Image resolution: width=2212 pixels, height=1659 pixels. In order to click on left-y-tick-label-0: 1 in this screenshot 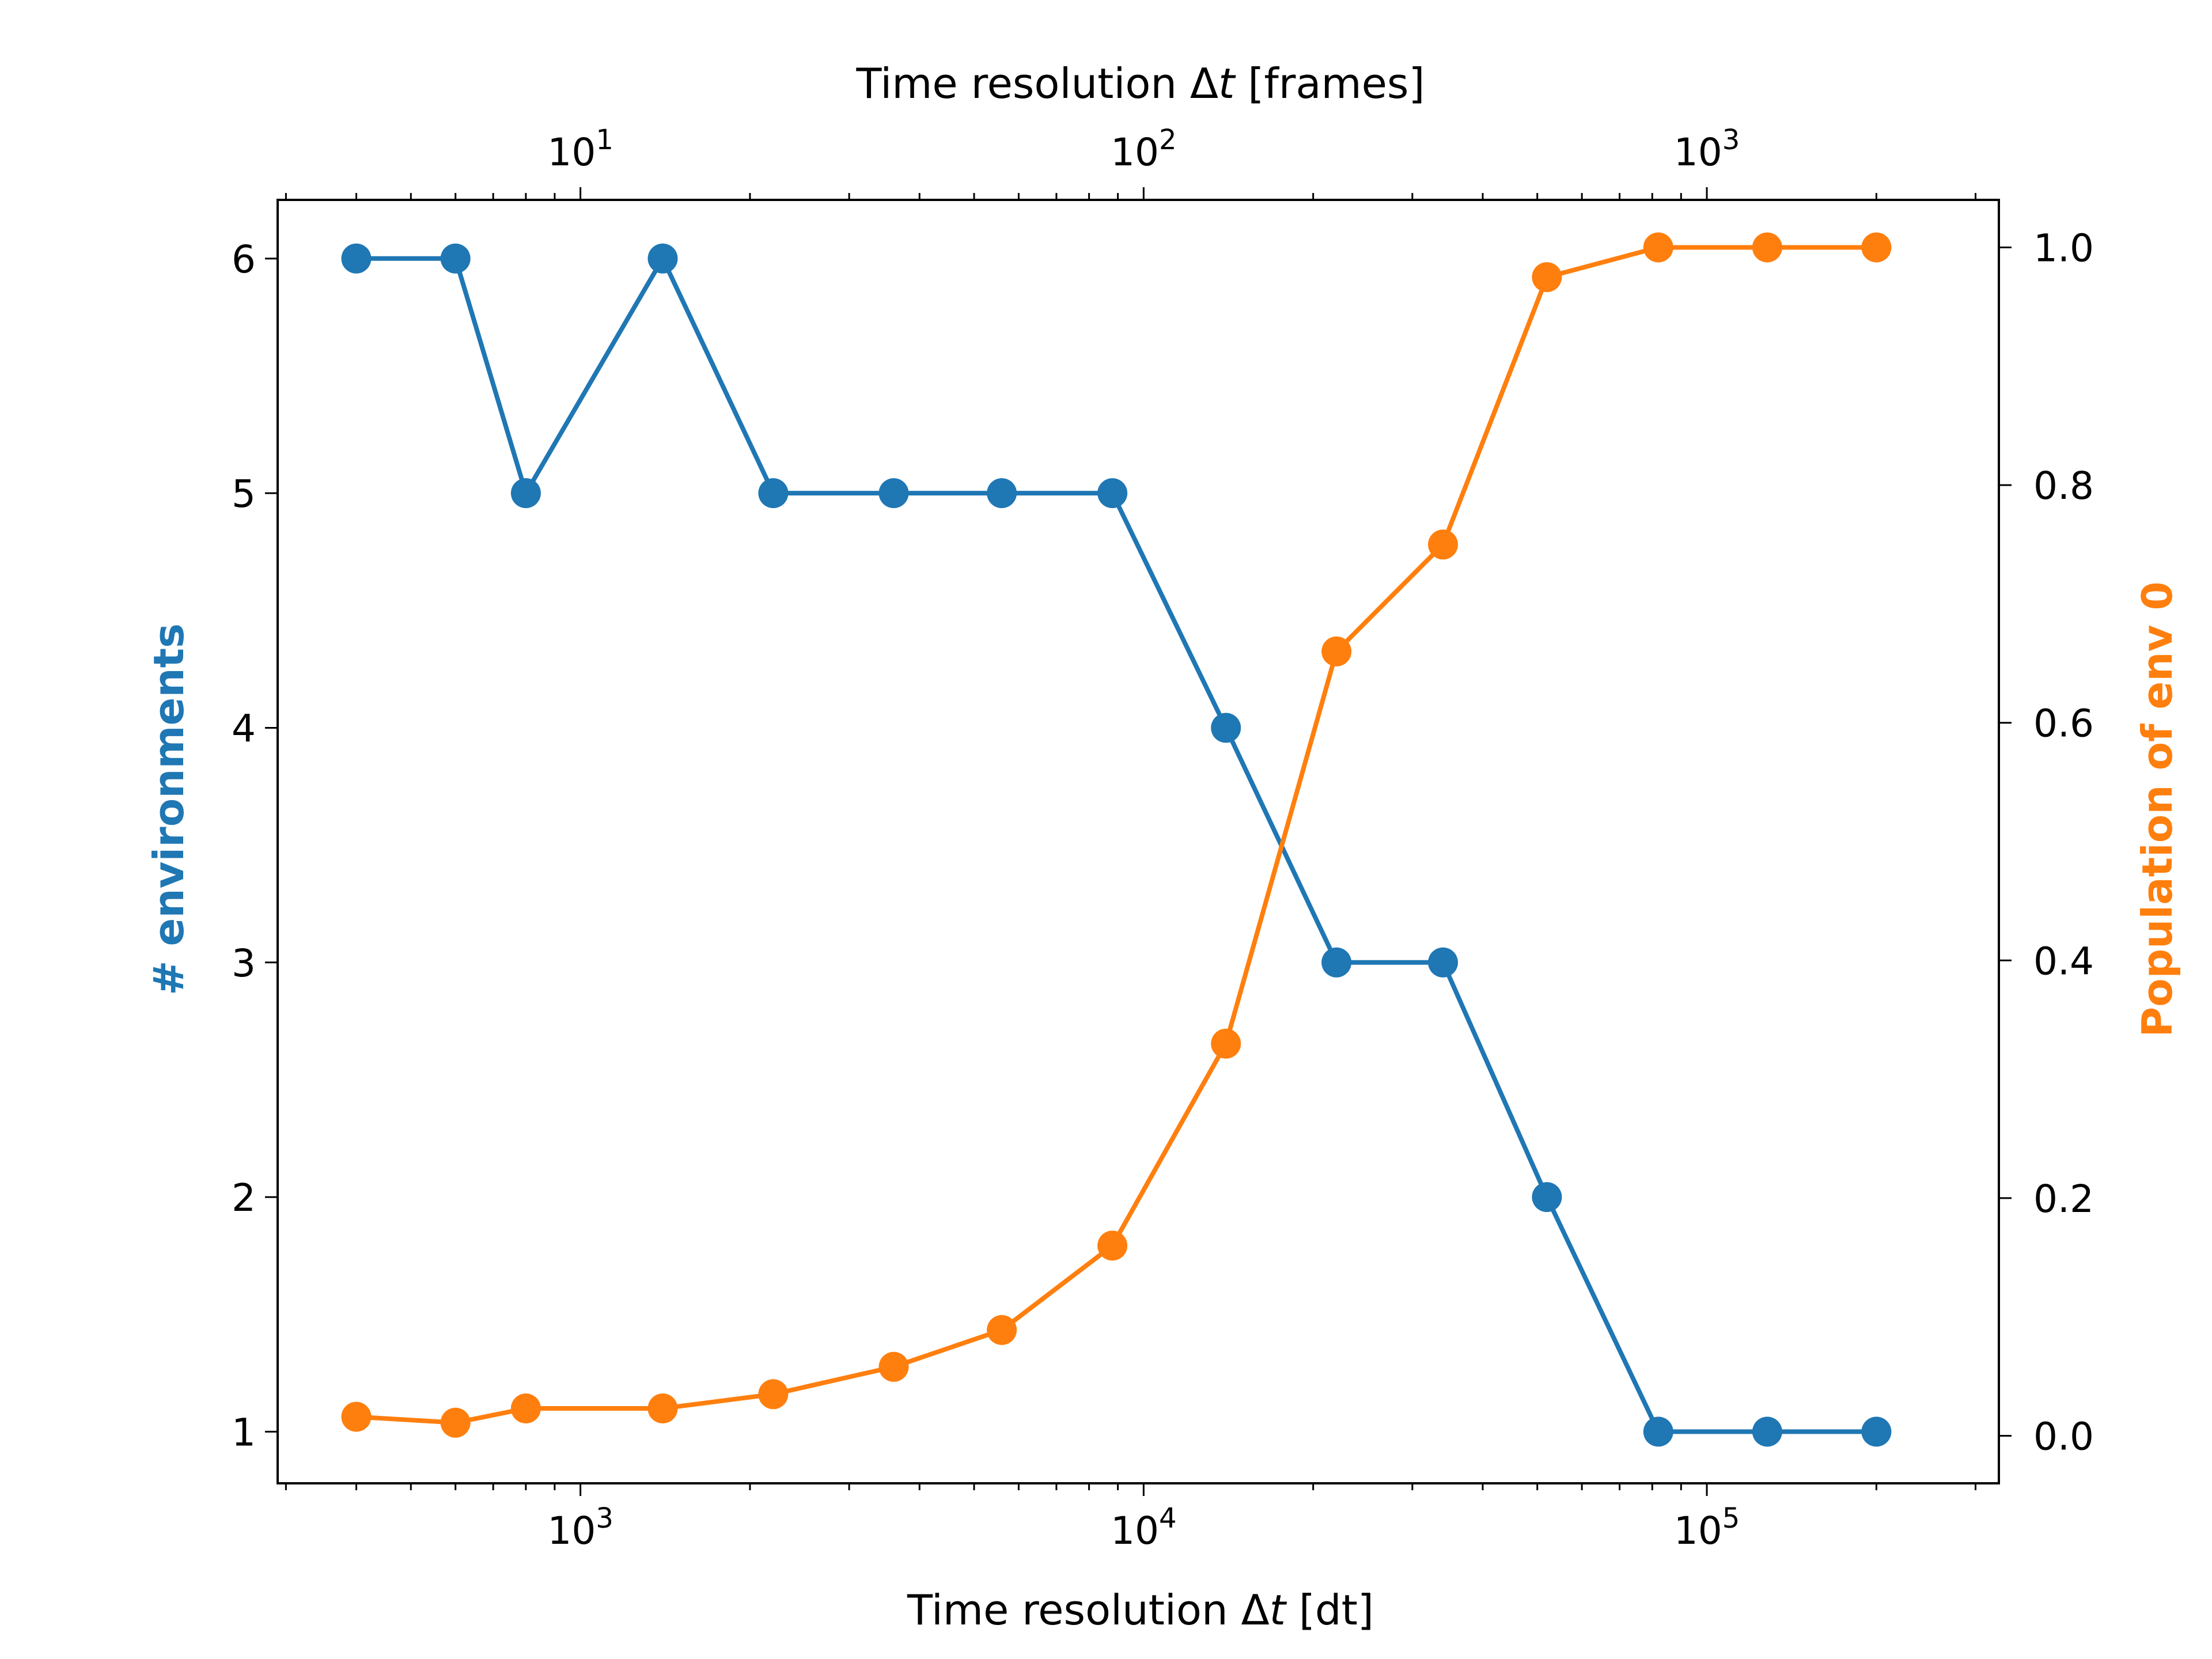, I will do `click(244, 1432)`.